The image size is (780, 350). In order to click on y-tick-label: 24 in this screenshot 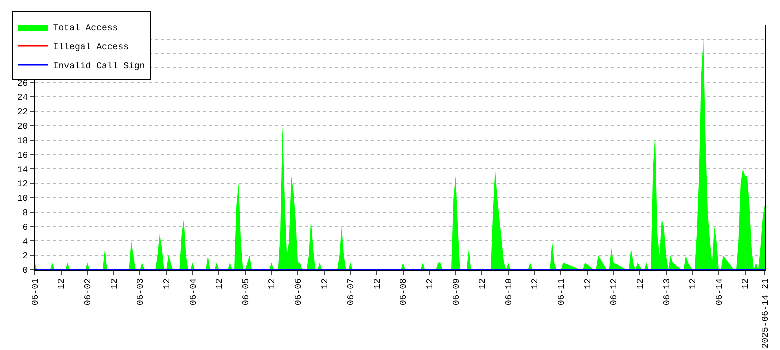, I will do `click(22, 98)`.